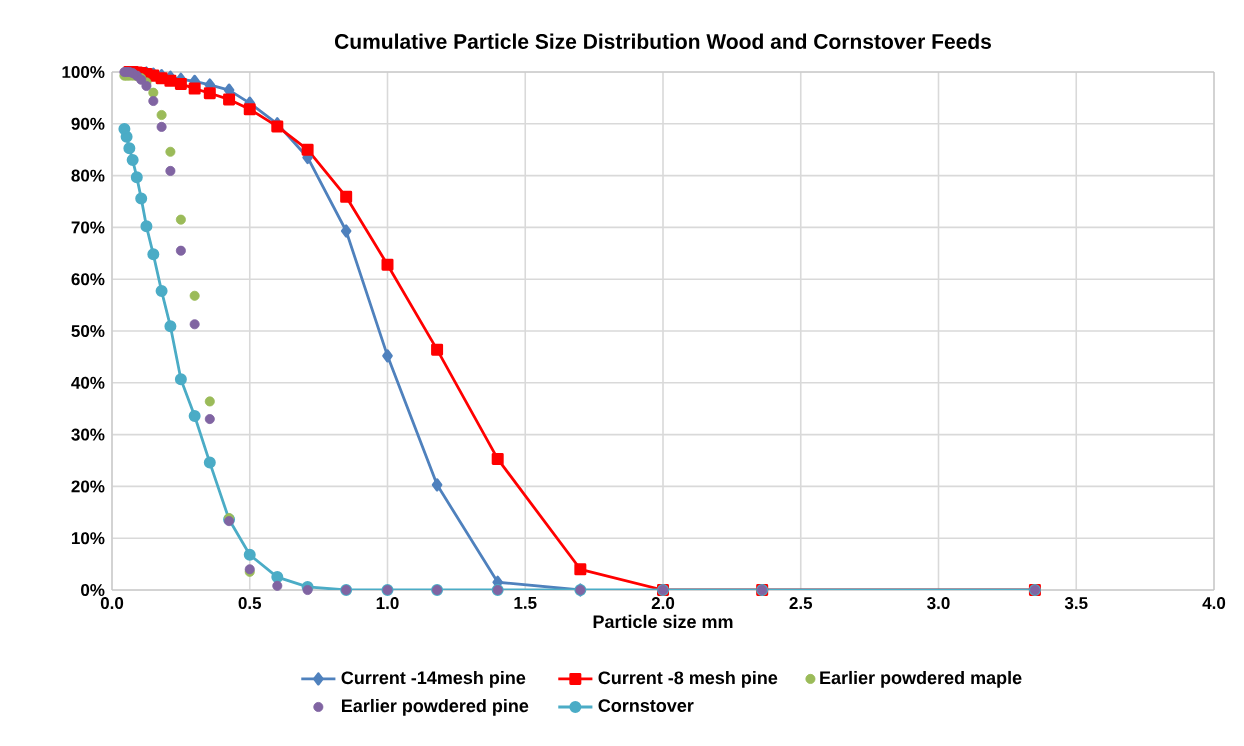 The image size is (1244, 746). What do you see at coordinates (88, 382) in the screenshot?
I see `y-tick-label: 40%` at bounding box center [88, 382].